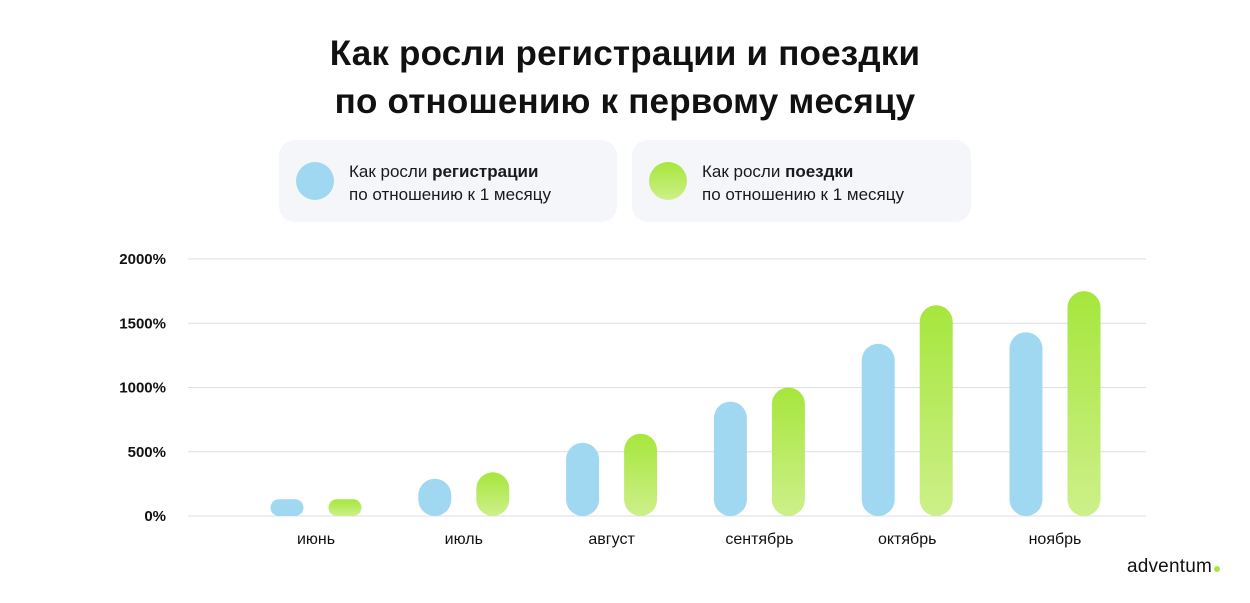 This screenshot has width=1250, height=603. I want to click on y-tick-label: 2000%, so click(142, 259).